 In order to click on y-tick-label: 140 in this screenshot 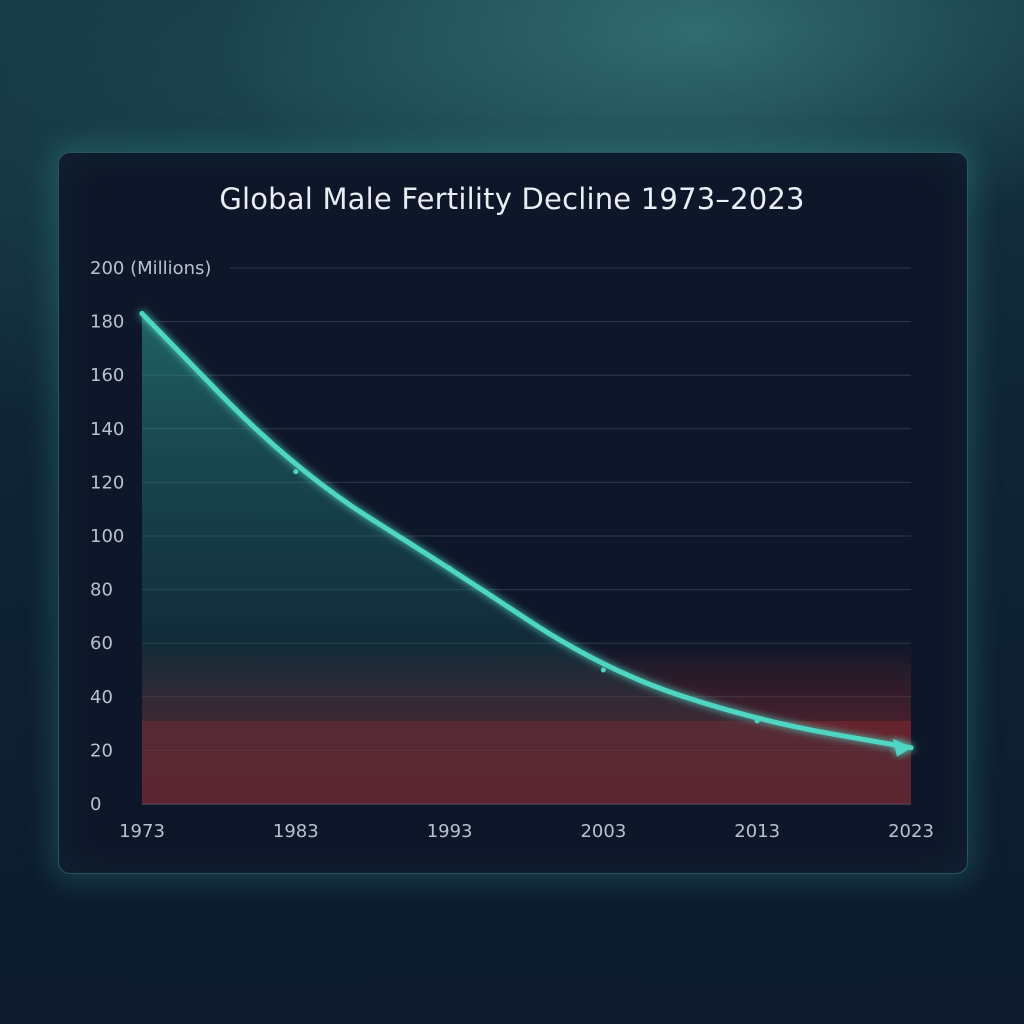, I will do `click(107, 429)`.